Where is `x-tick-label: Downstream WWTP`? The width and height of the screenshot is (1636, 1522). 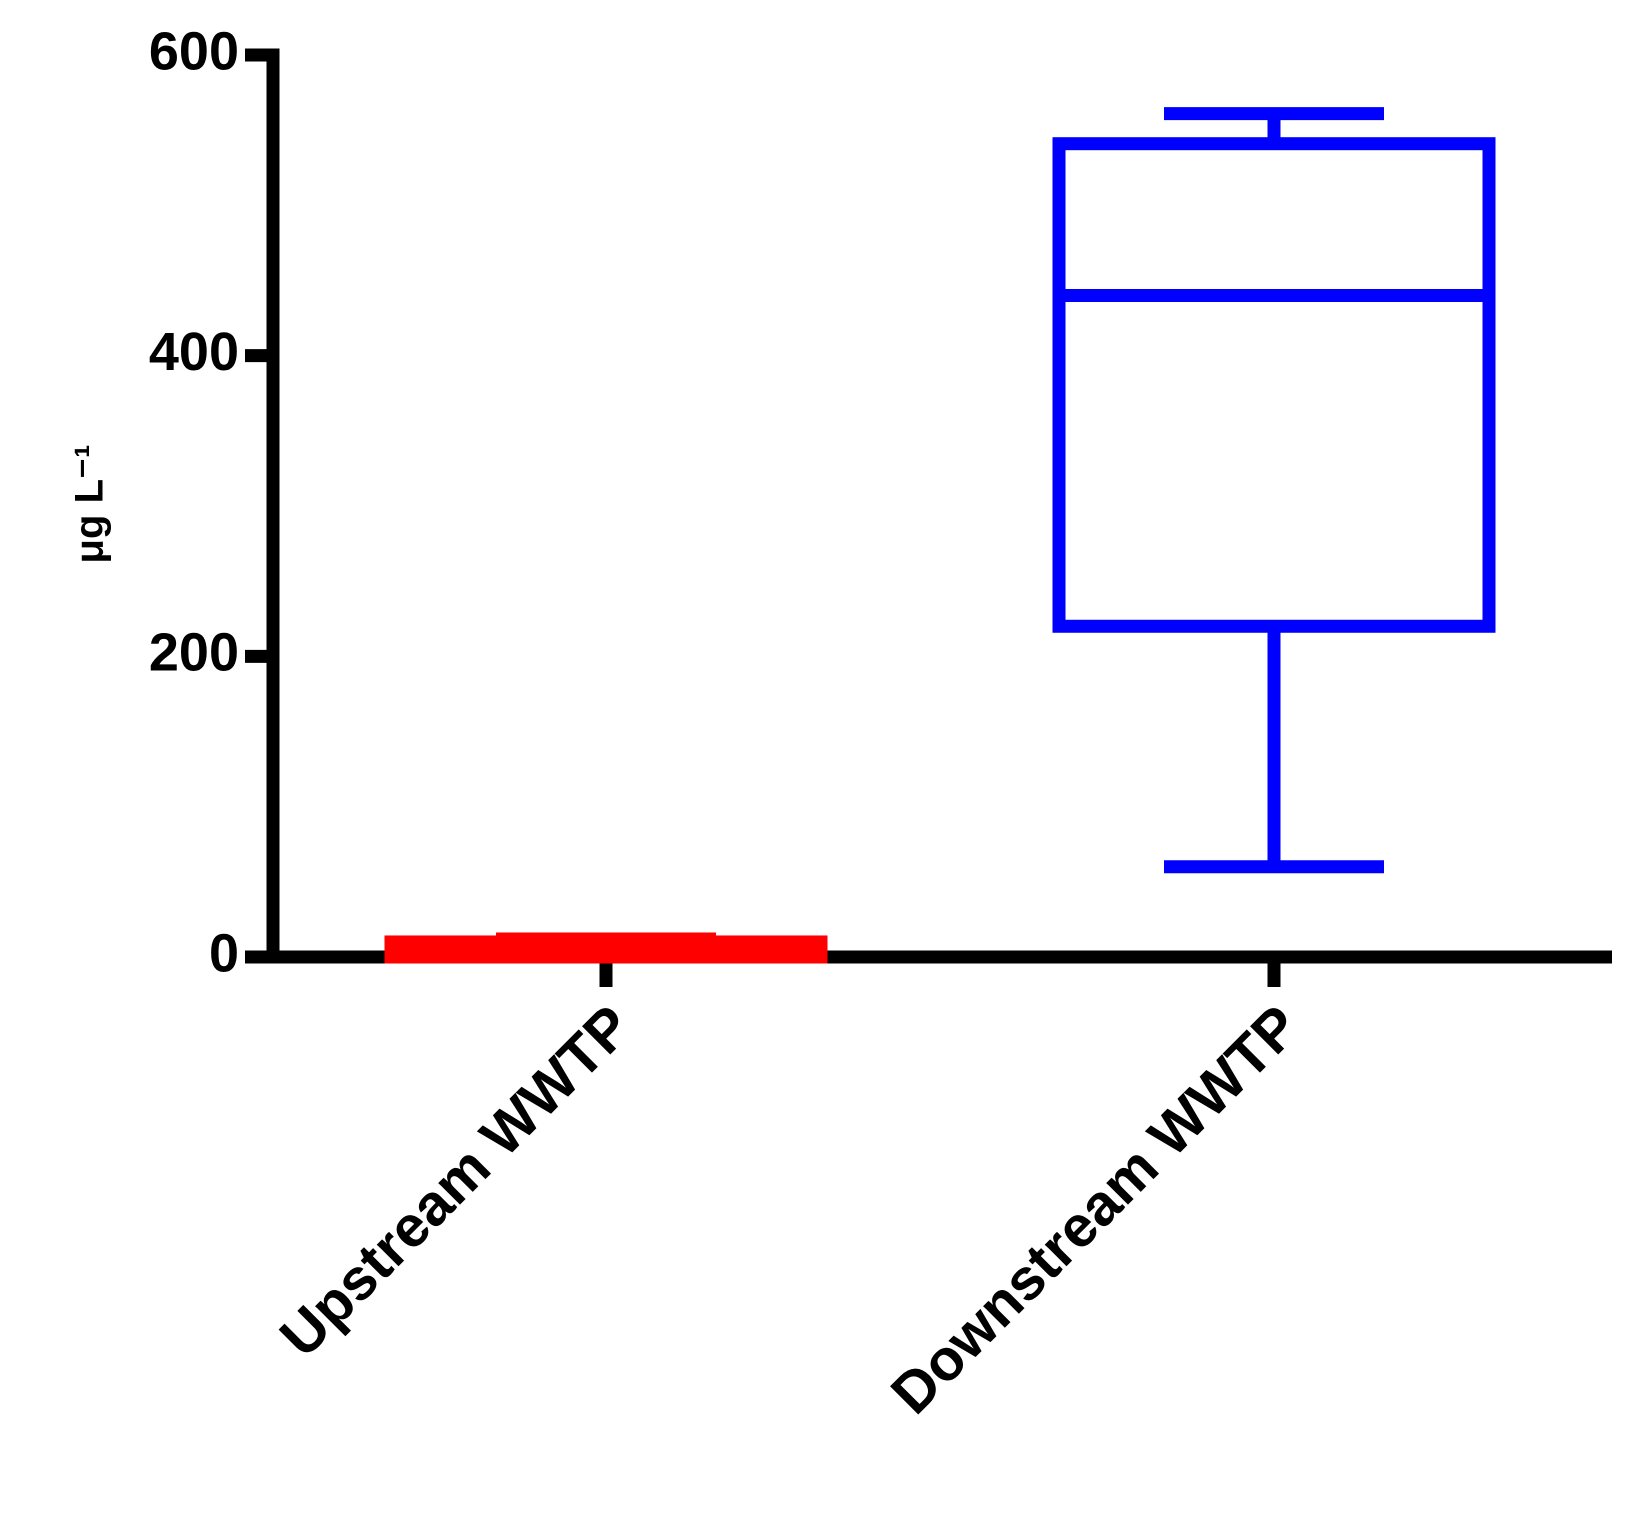
x-tick-label: Downstream WWTP is located at coordinates (1095, 1209).